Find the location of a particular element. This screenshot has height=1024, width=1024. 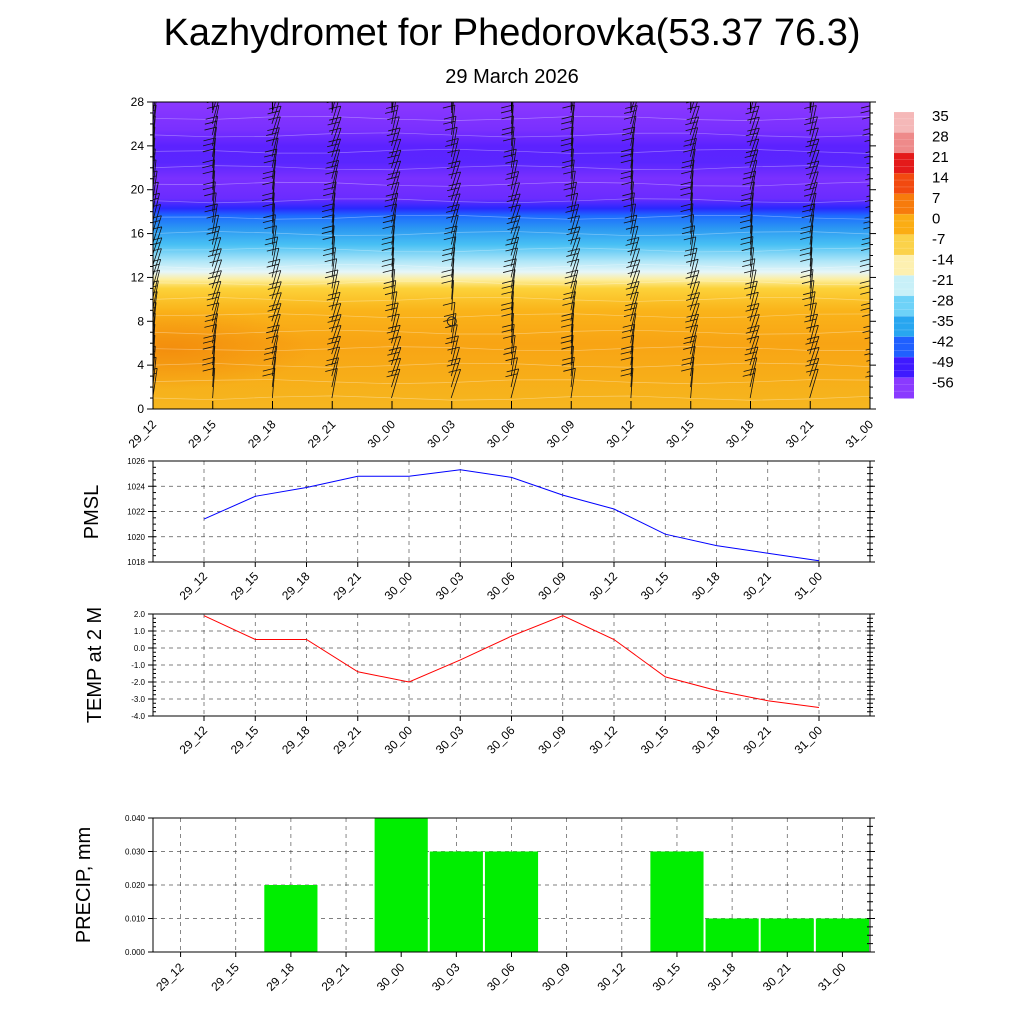

xtick-label: 30_03 is located at coordinates (450, 740).